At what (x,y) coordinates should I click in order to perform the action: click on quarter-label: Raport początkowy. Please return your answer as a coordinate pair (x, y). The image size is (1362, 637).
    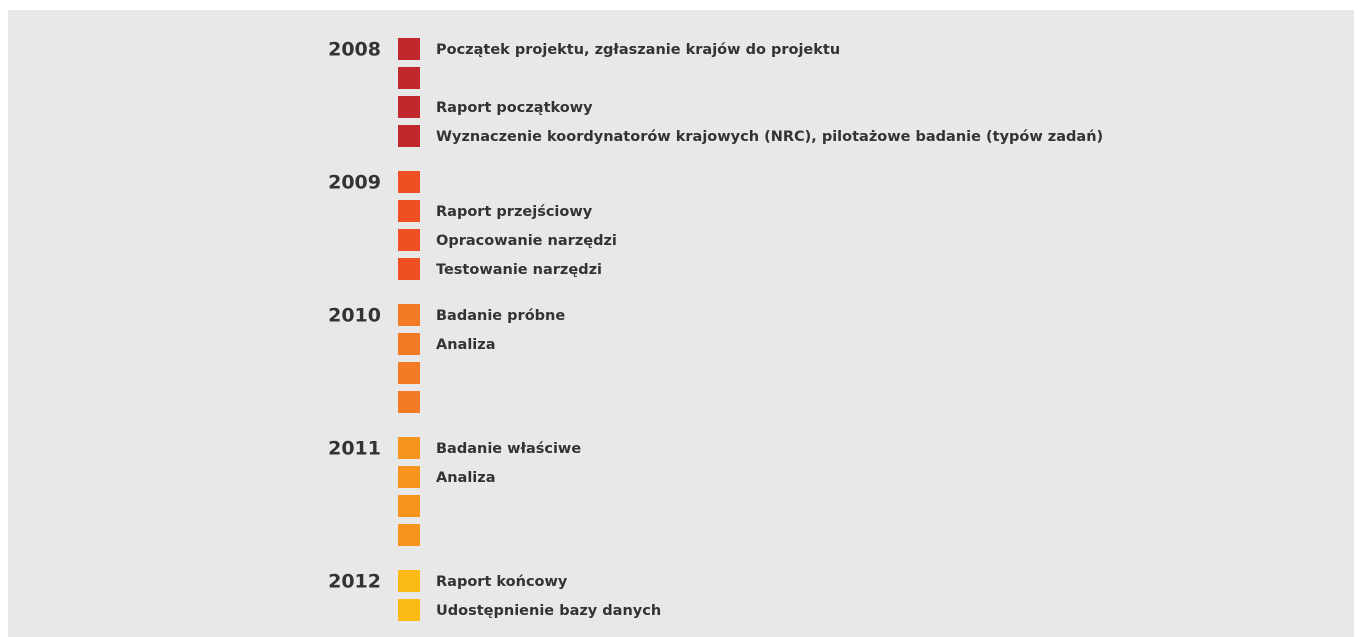
    Looking at the image, I should click on (514, 108).